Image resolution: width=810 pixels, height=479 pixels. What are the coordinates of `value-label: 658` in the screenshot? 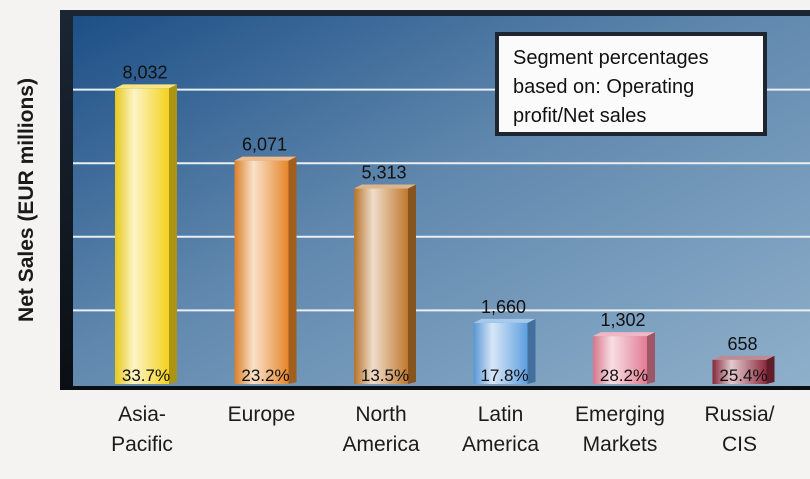 It's located at (742, 344).